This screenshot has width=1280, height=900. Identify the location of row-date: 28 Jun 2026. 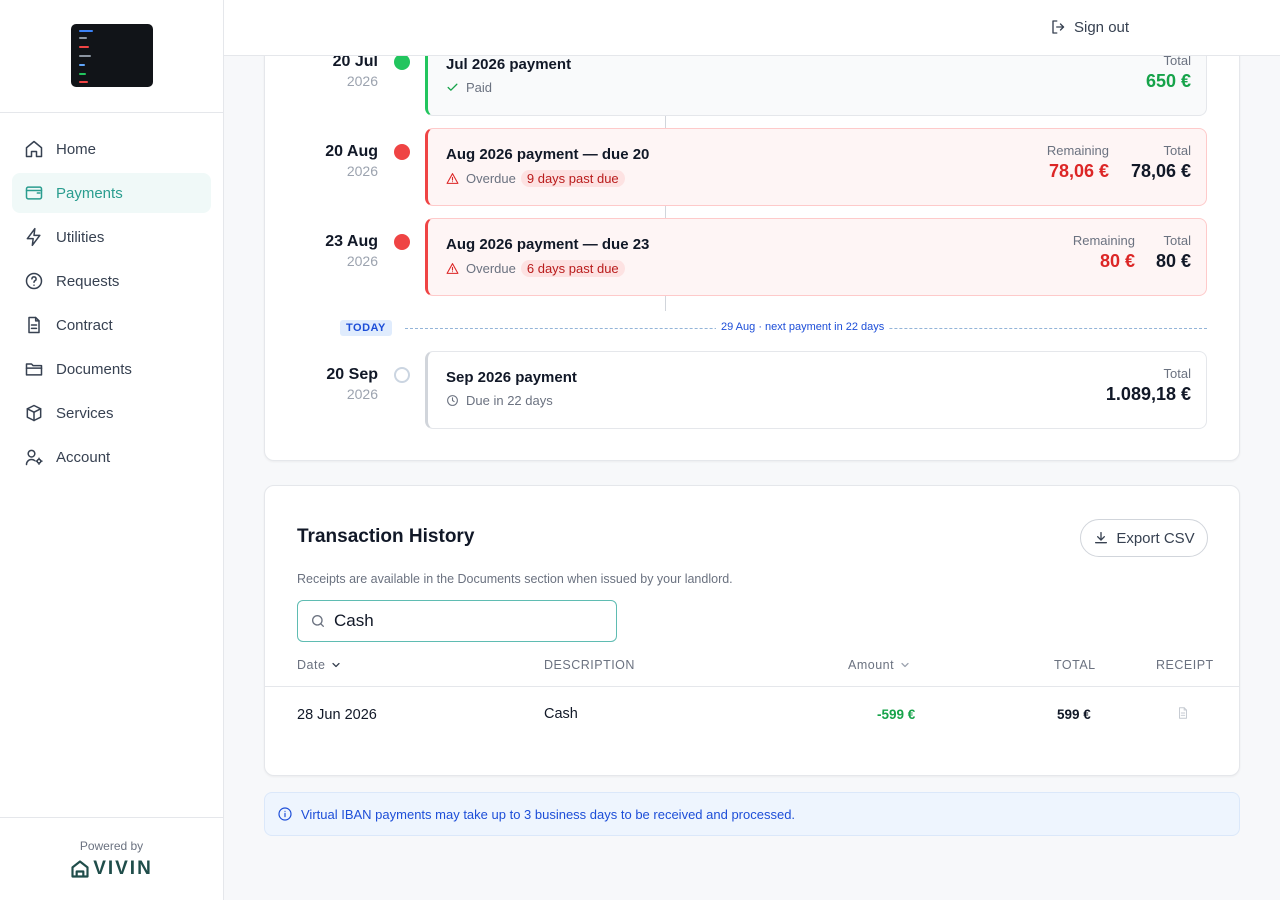
(337, 715).